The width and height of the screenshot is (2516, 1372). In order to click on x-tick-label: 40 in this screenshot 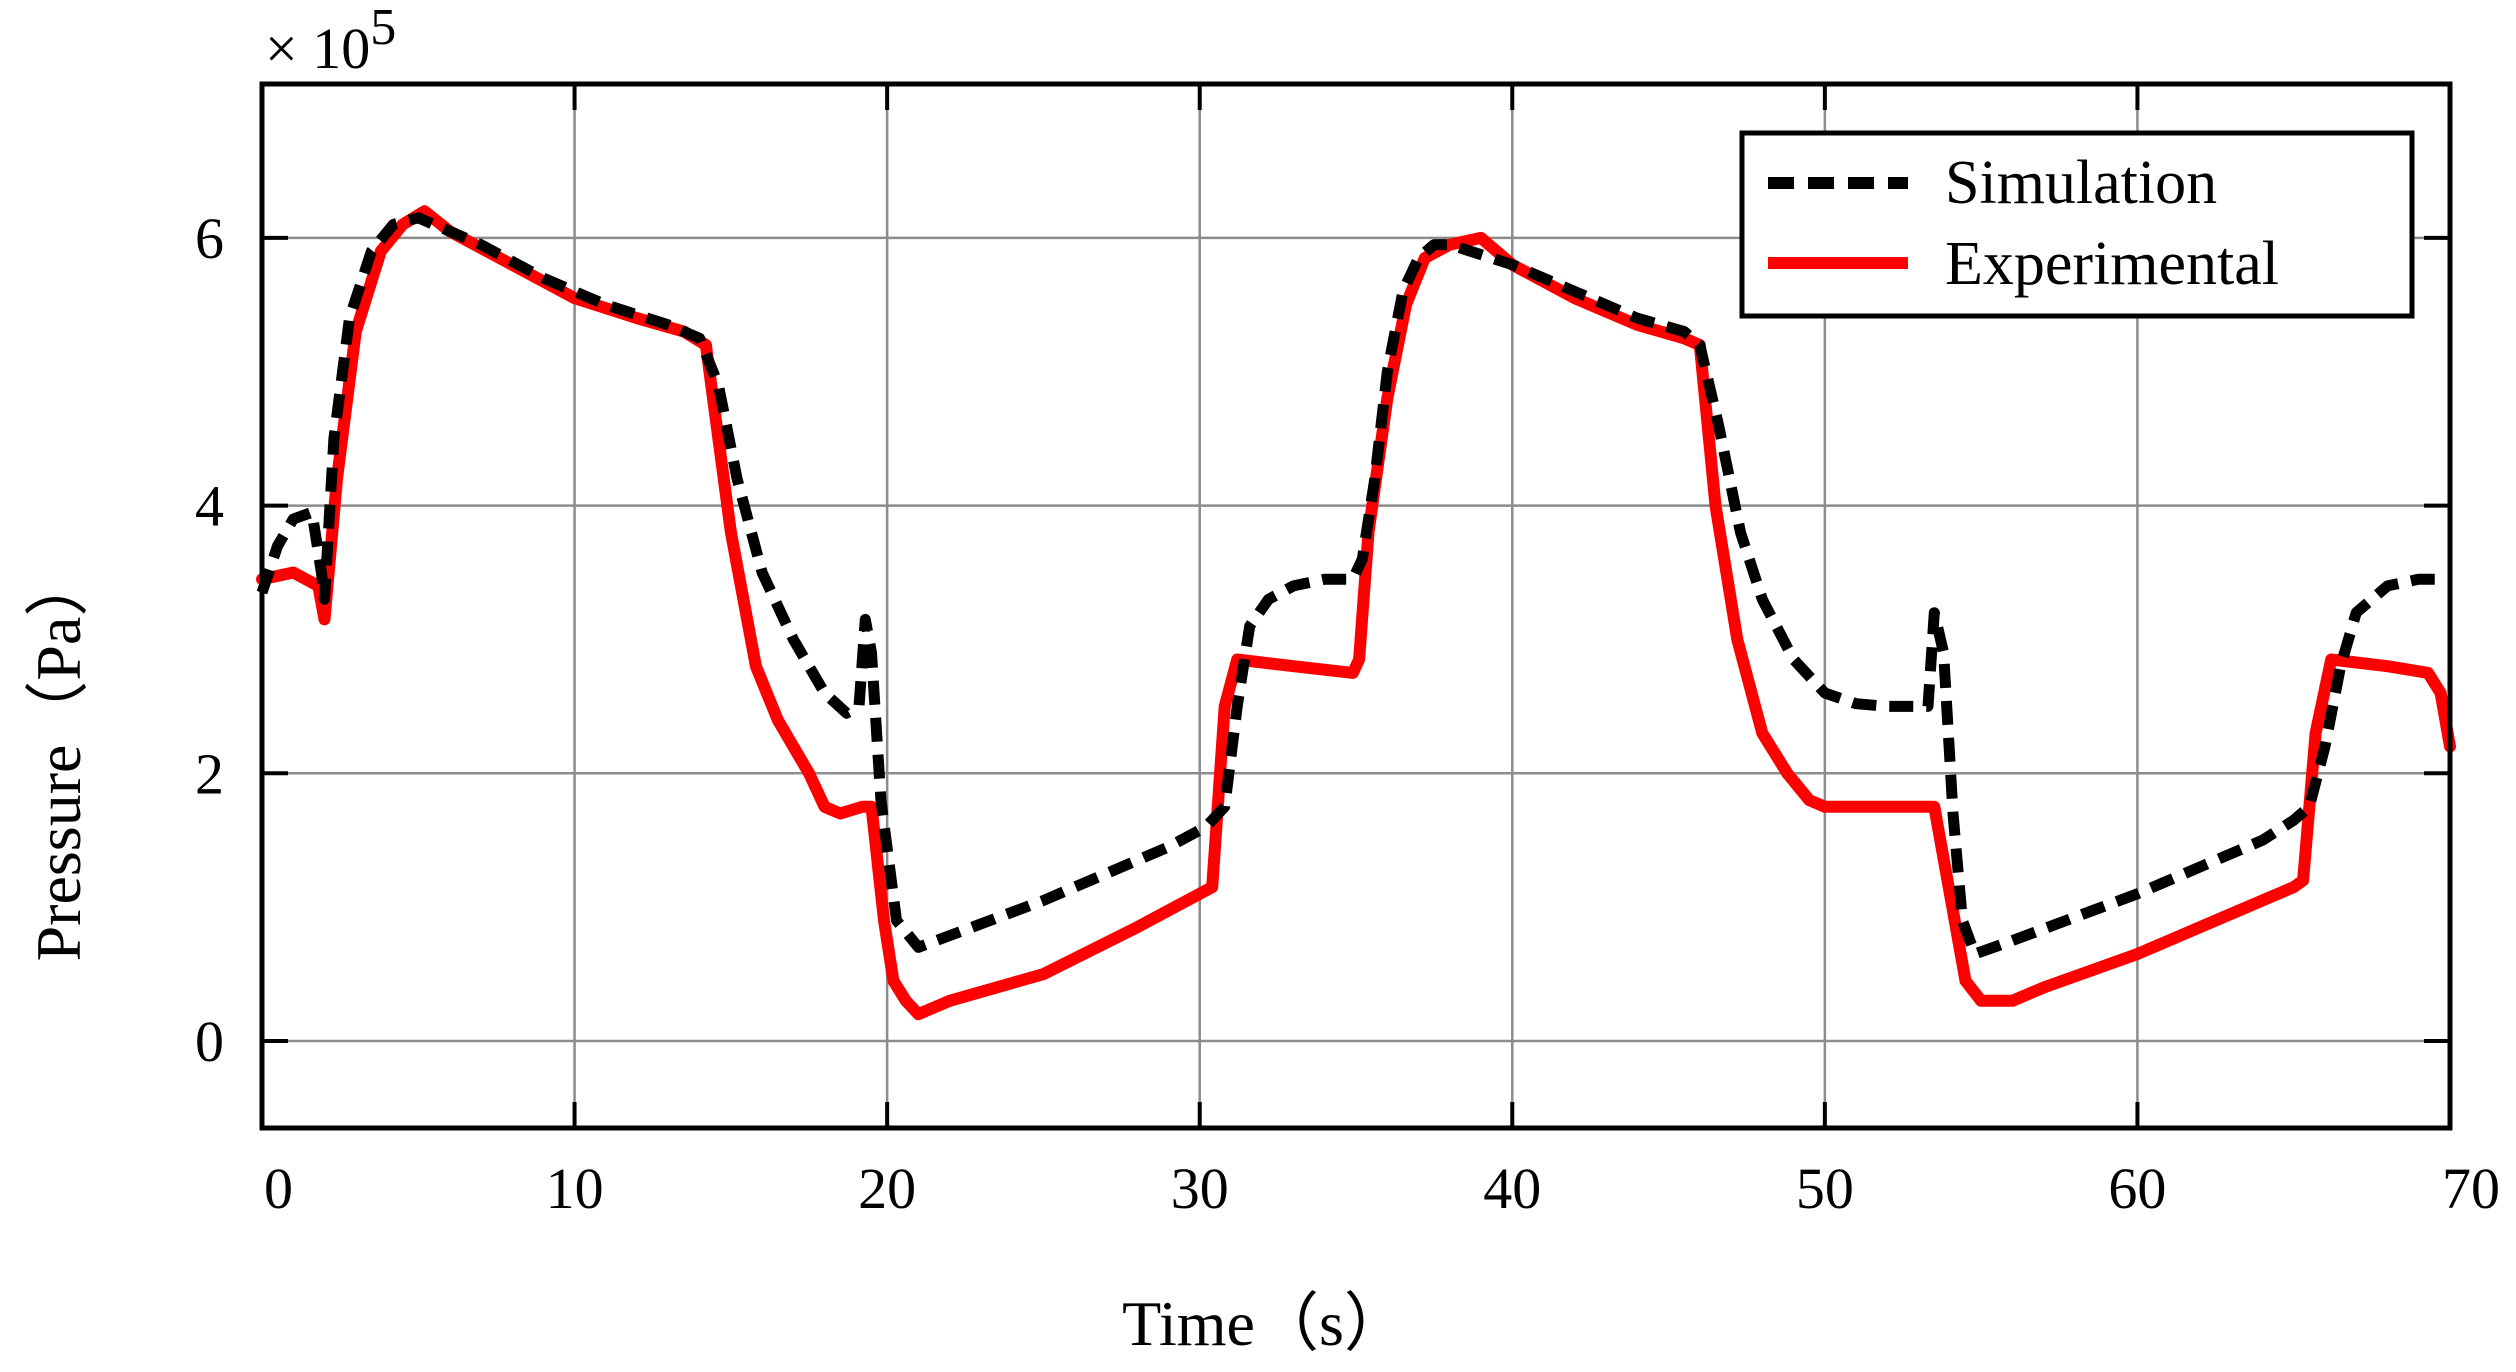, I will do `click(1512, 1188)`.